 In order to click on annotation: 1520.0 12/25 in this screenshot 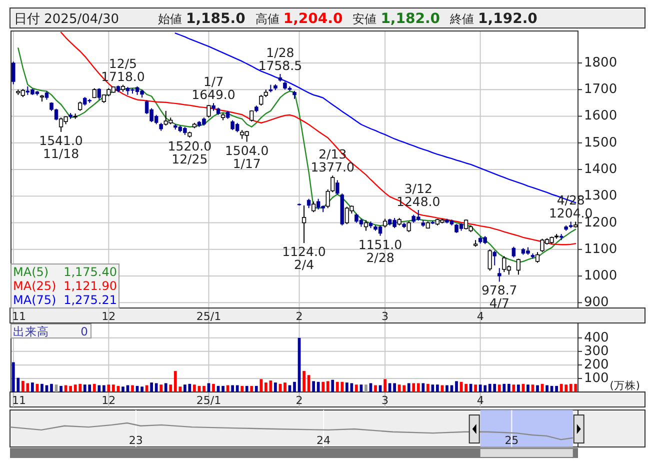, I will do `click(190, 152)`.